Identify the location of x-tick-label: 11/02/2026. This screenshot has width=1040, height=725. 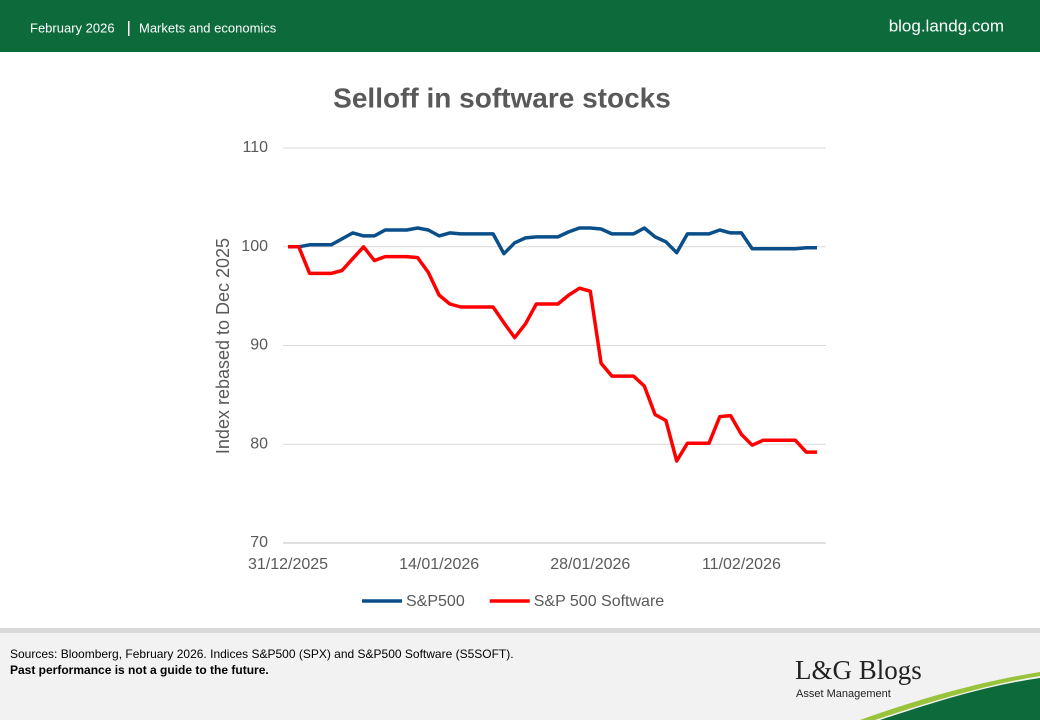
(741, 564).